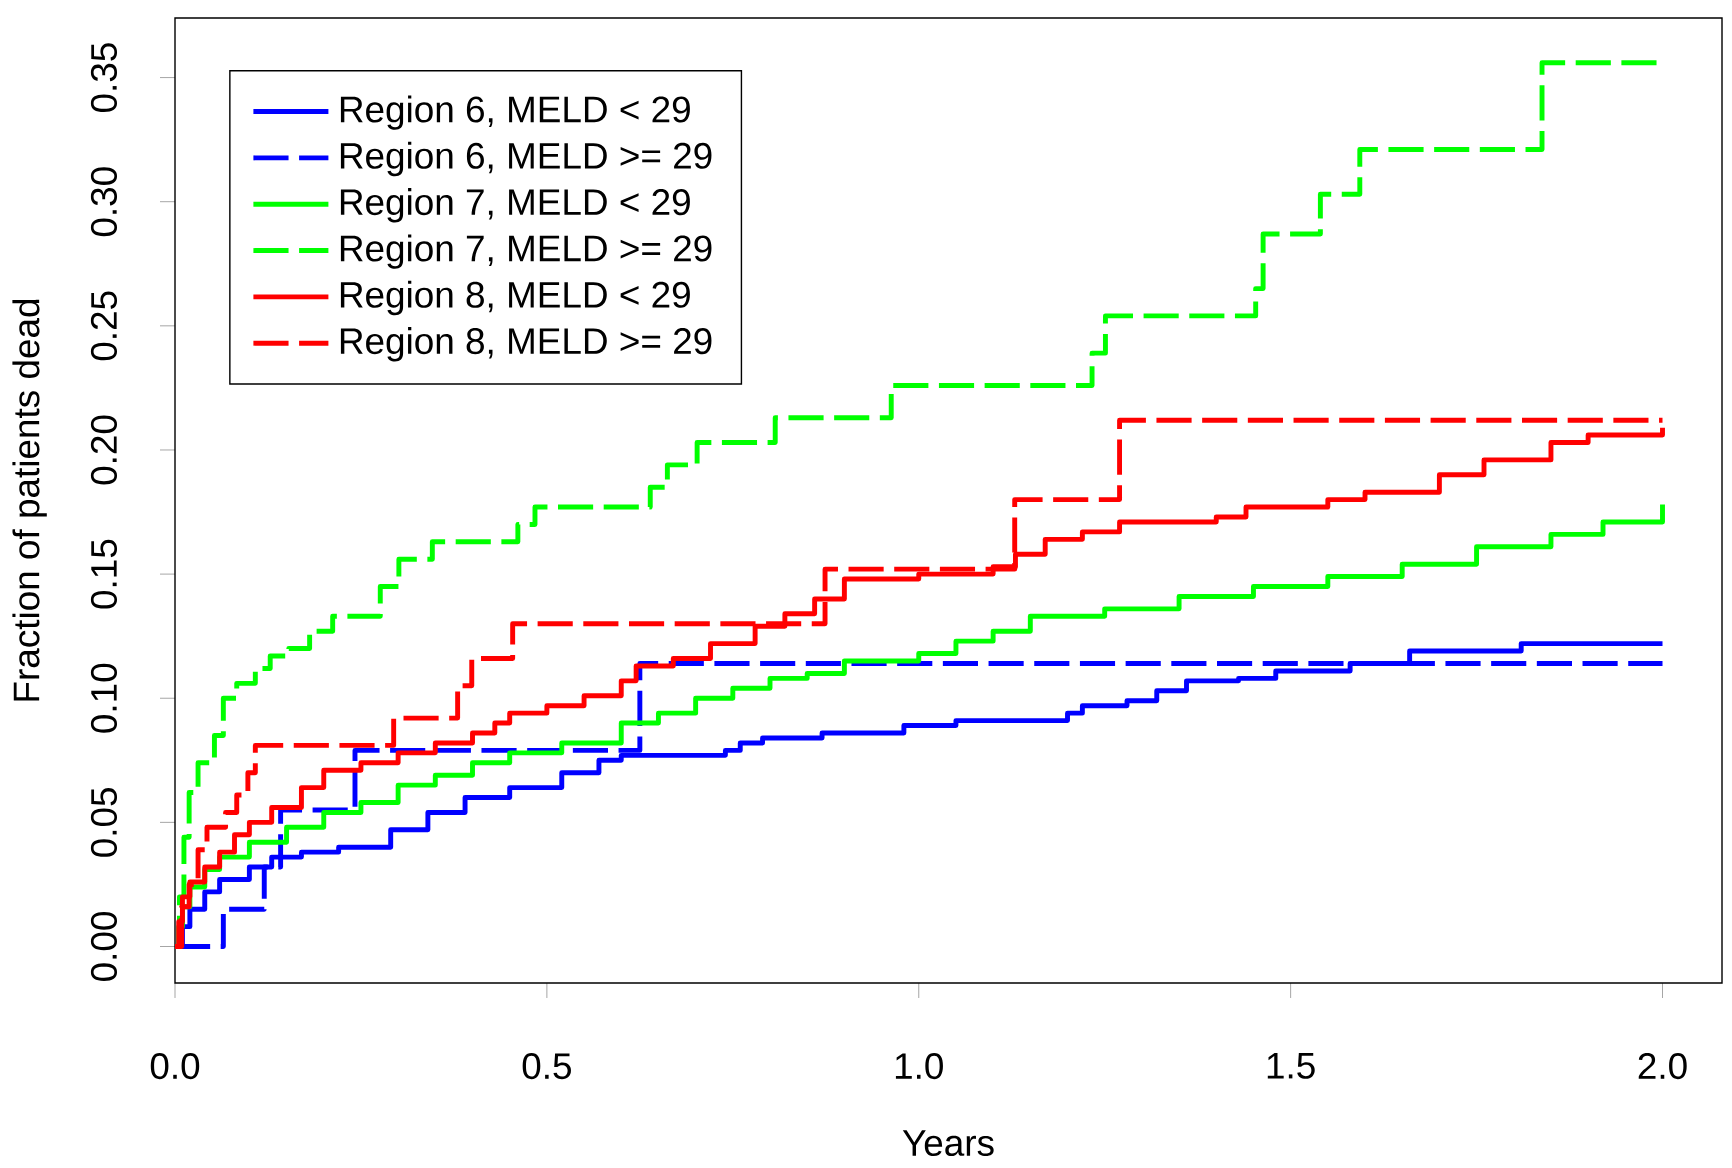 This screenshot has width=1732, height=1168. I want to click on y-tick-label: 0.35, so click(104, 77).